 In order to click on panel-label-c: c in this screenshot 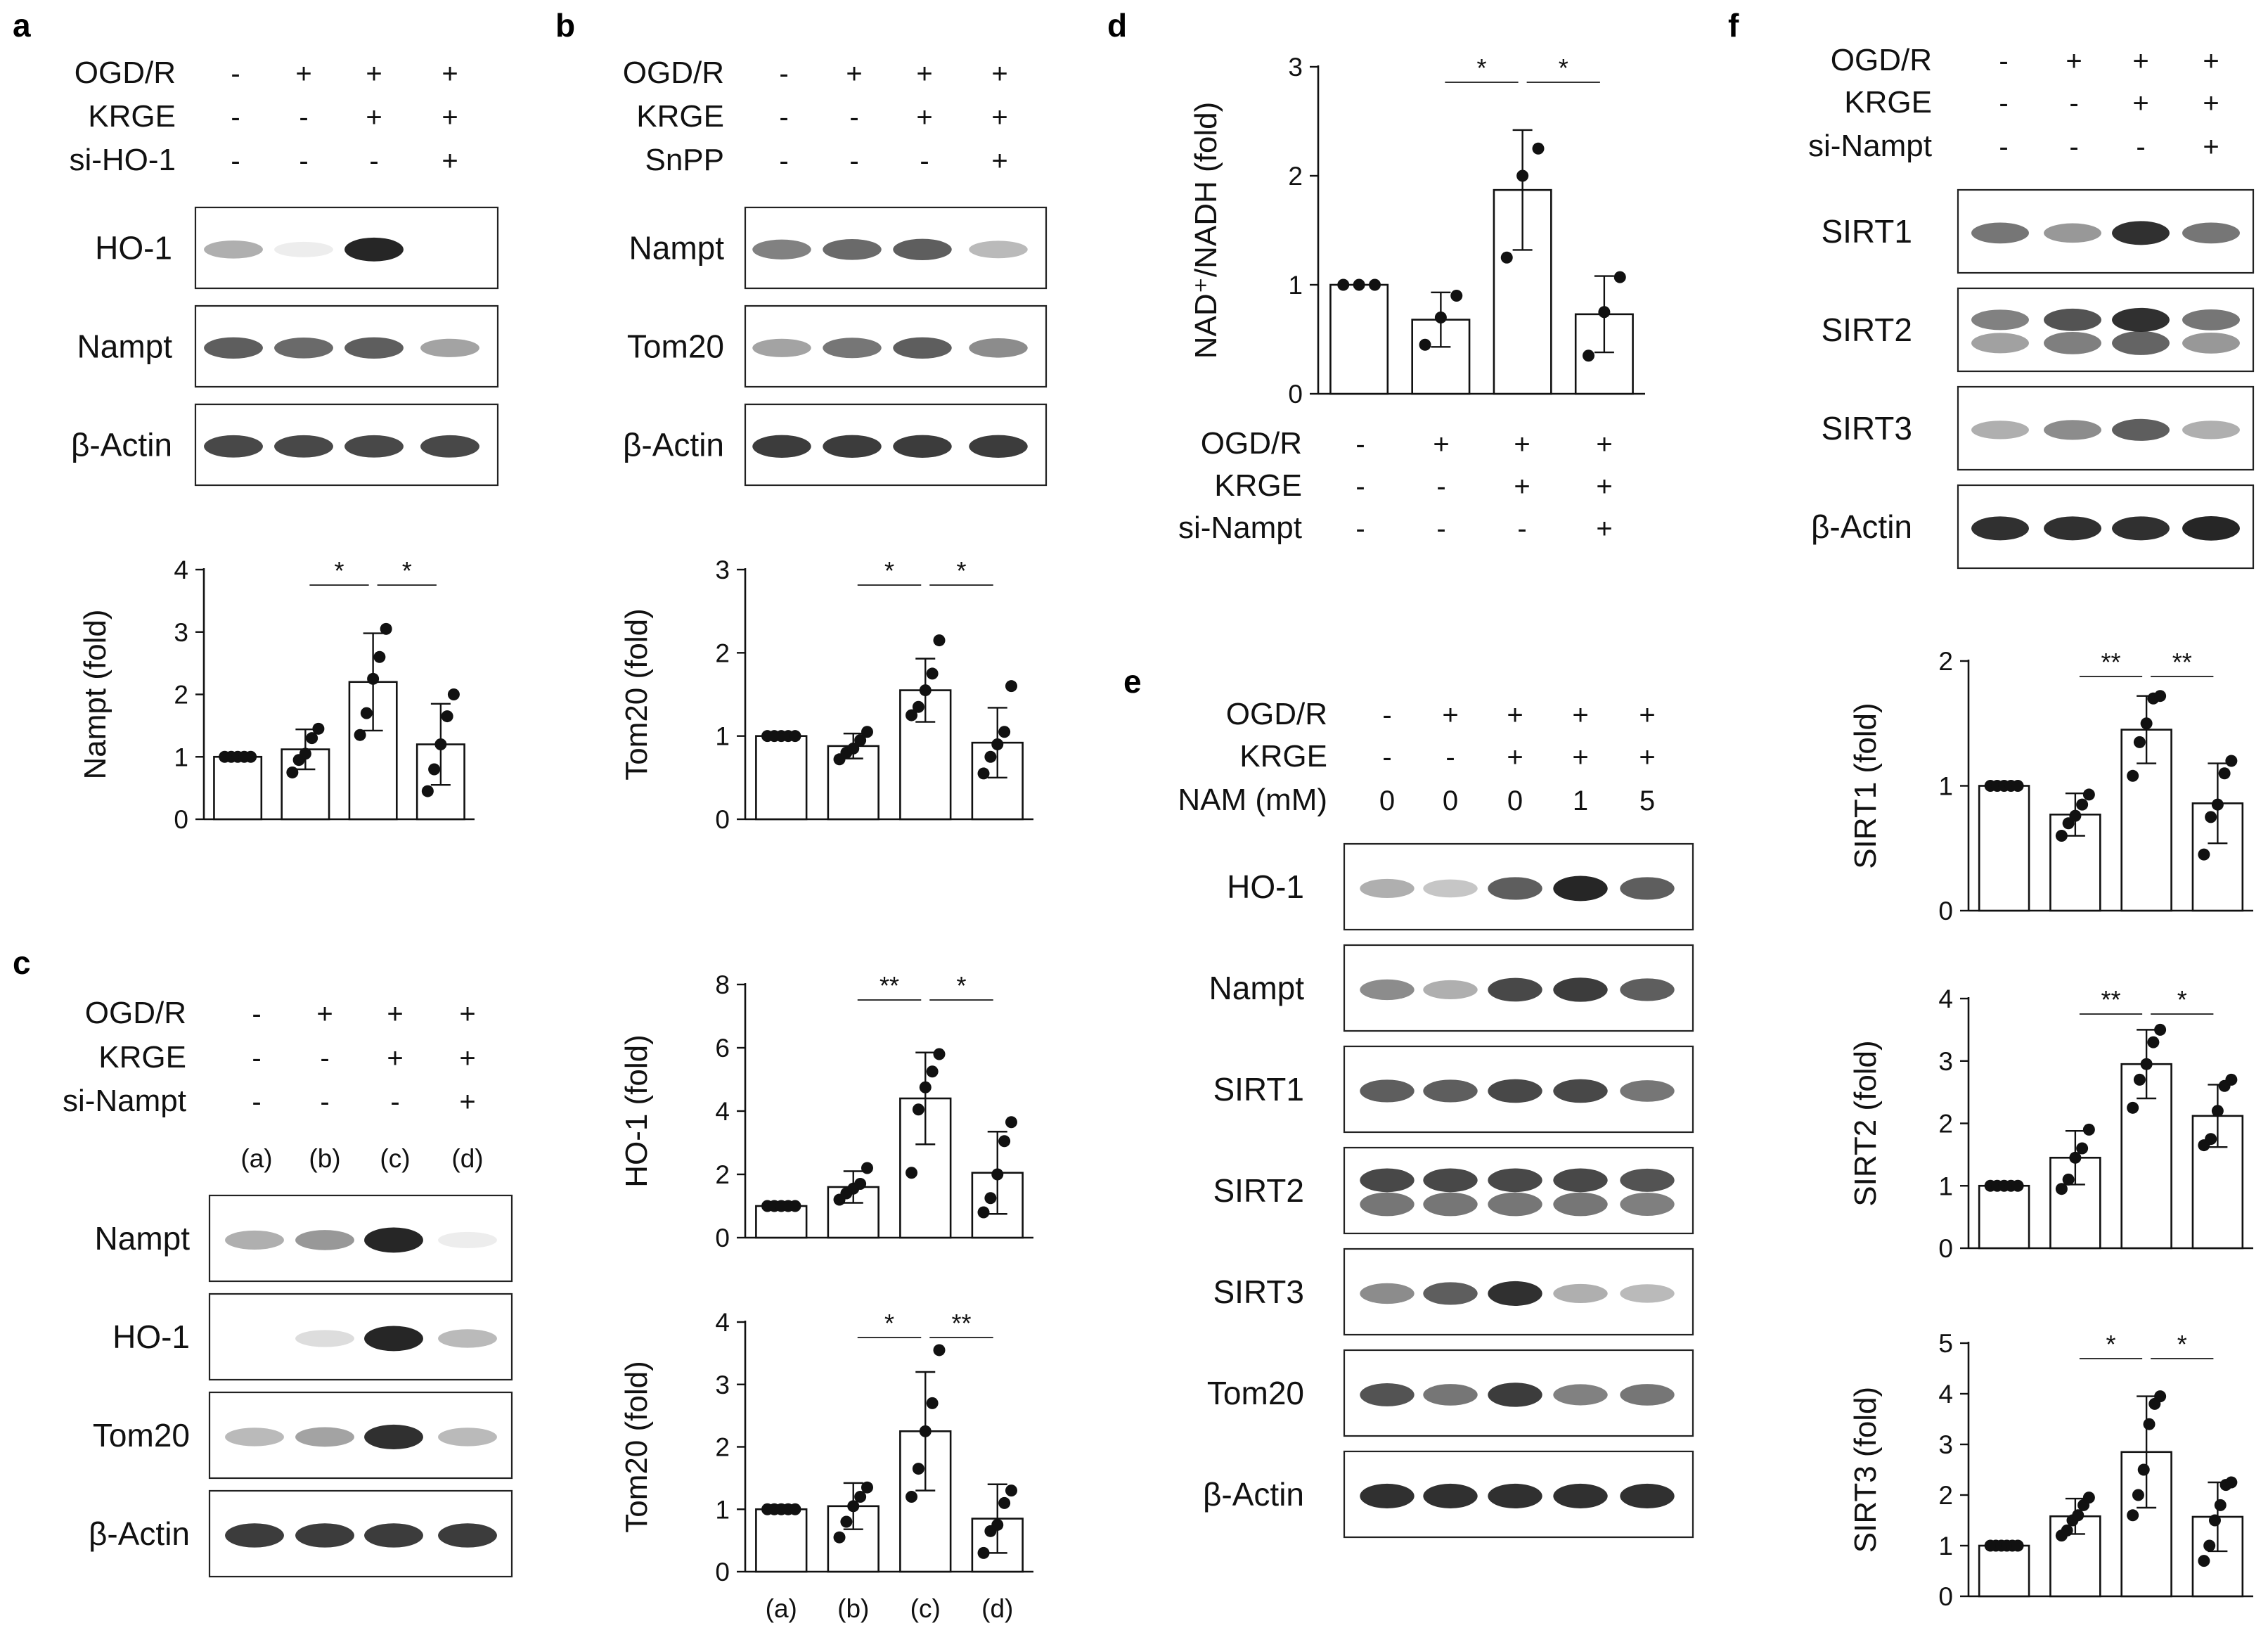, I will do `click(22, 962)`.